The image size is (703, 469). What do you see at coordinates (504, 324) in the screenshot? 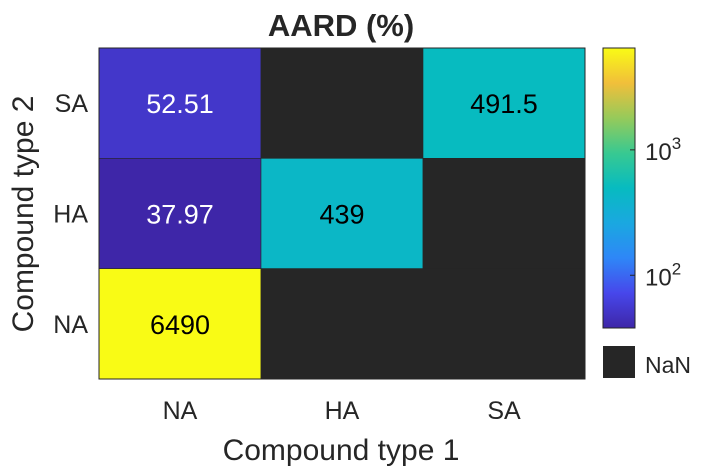
I see `heatmap-cell-sa-na` at bounding box center [504, 324].